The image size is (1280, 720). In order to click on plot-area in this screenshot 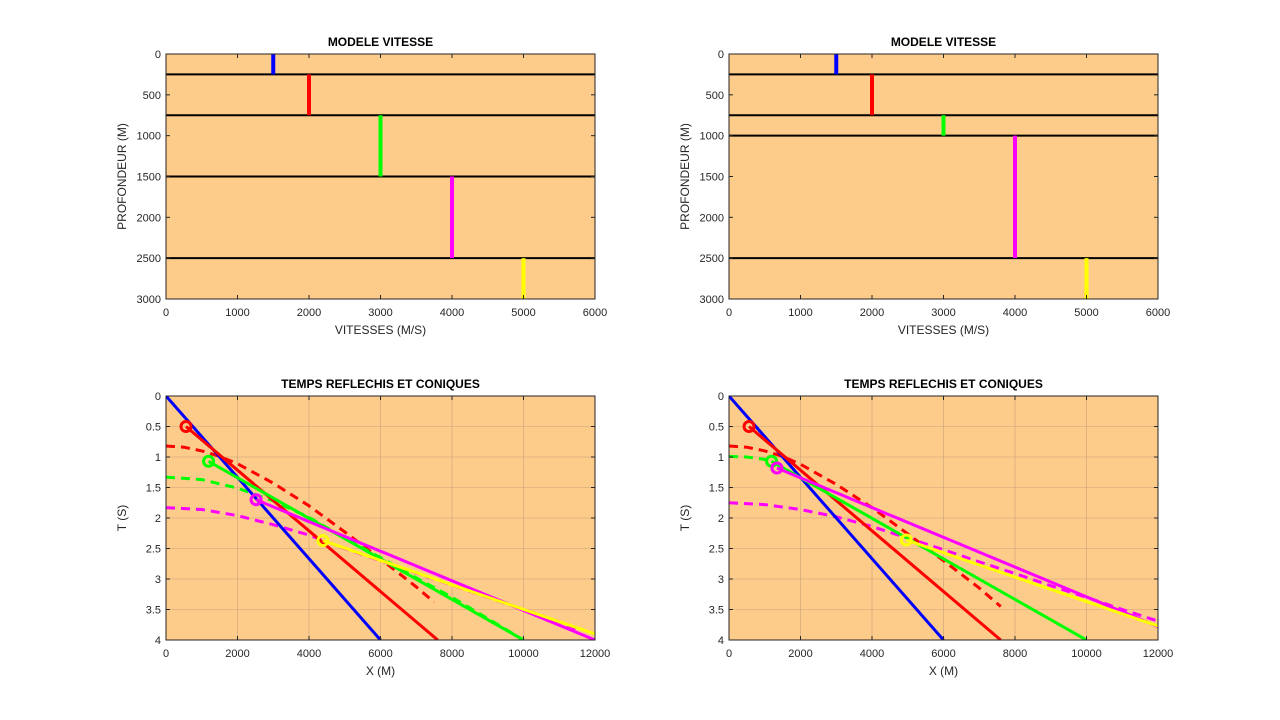, I will do `click(943, 176)`.